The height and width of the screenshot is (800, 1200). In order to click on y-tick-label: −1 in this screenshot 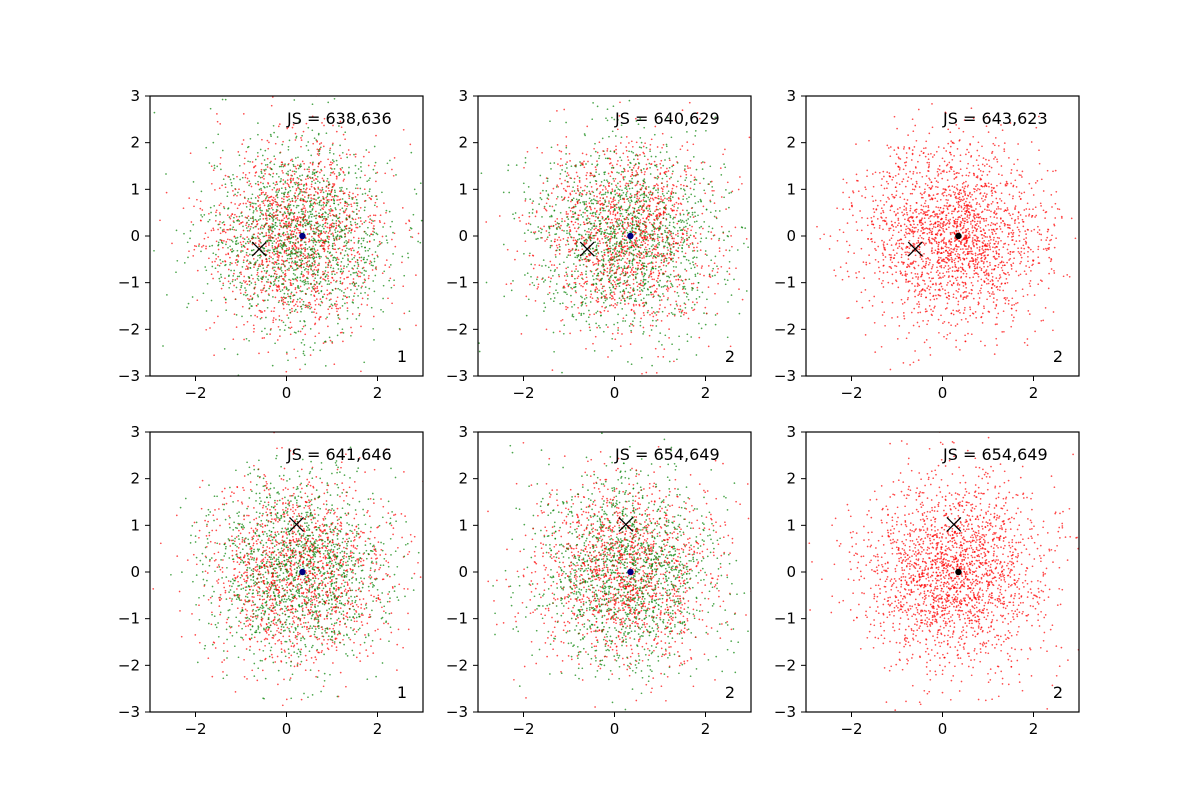, I will do `click(129, 283)`.